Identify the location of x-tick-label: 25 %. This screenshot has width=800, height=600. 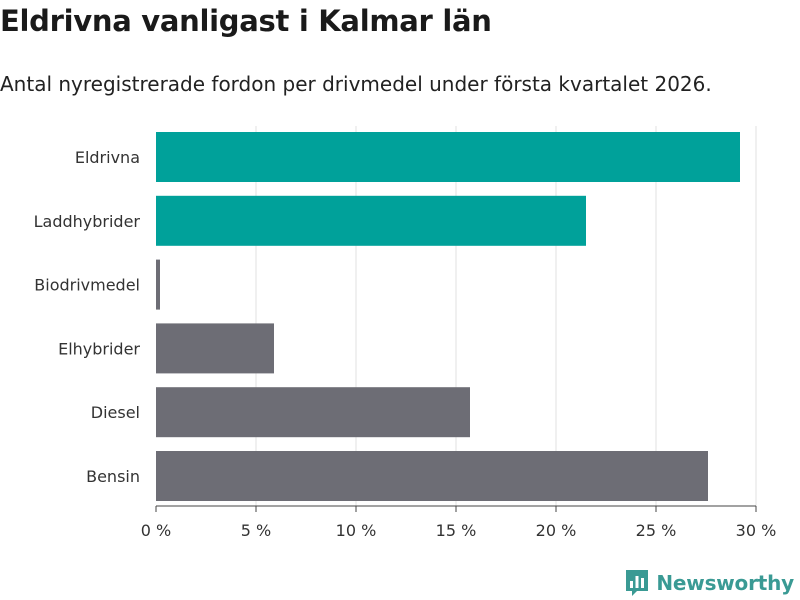
(656, 530).